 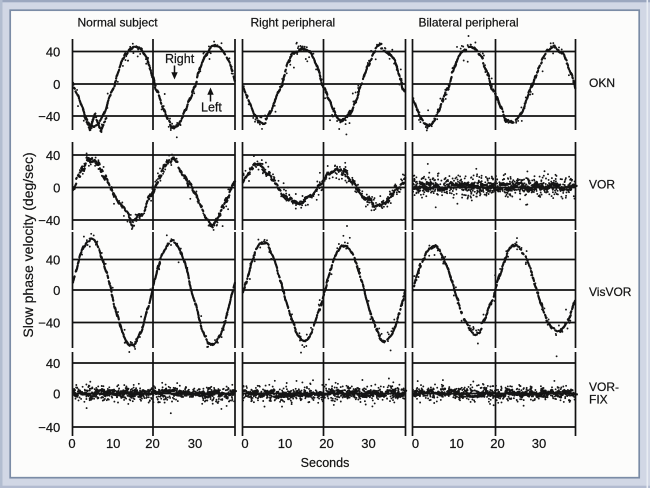 What do you see at coordinates (28, 244) in the screenshot?
I see `svg-text: Slow phase velocity (deg/sec)` at bounding box center [28, 244].